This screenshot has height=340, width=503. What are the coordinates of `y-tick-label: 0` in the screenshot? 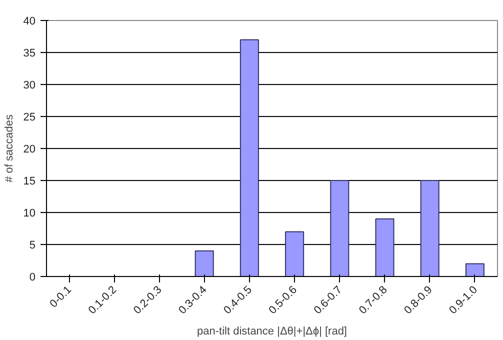 It's located at (32, 278).